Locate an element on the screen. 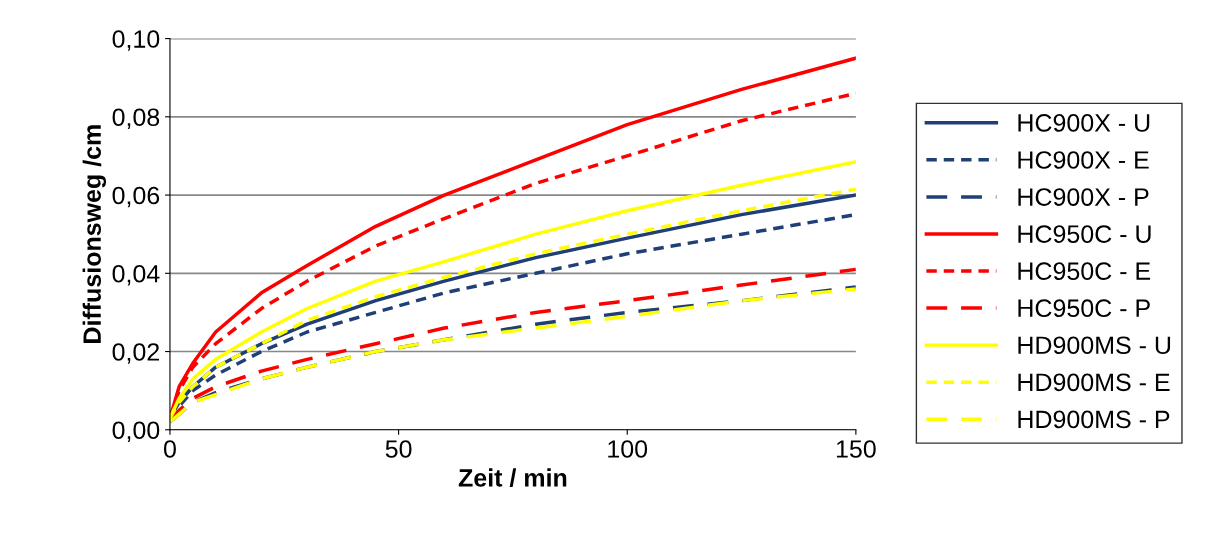  y-tick-label: 0,02 is located at coordinates (135, 353).